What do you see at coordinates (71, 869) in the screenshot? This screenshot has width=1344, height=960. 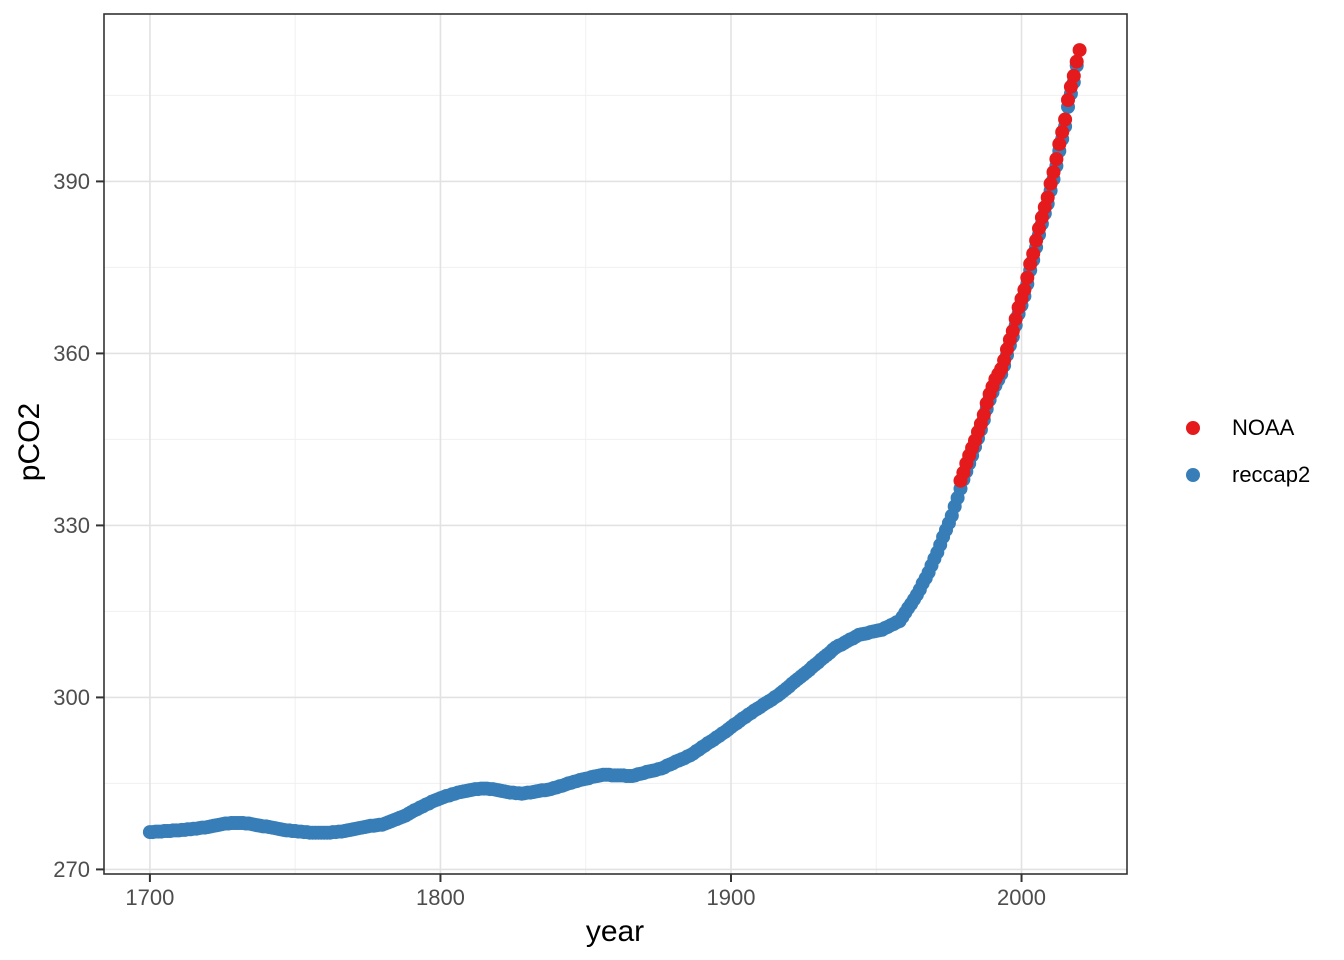 I see `y-tick-label: 270` at bounding box center [71, 869].